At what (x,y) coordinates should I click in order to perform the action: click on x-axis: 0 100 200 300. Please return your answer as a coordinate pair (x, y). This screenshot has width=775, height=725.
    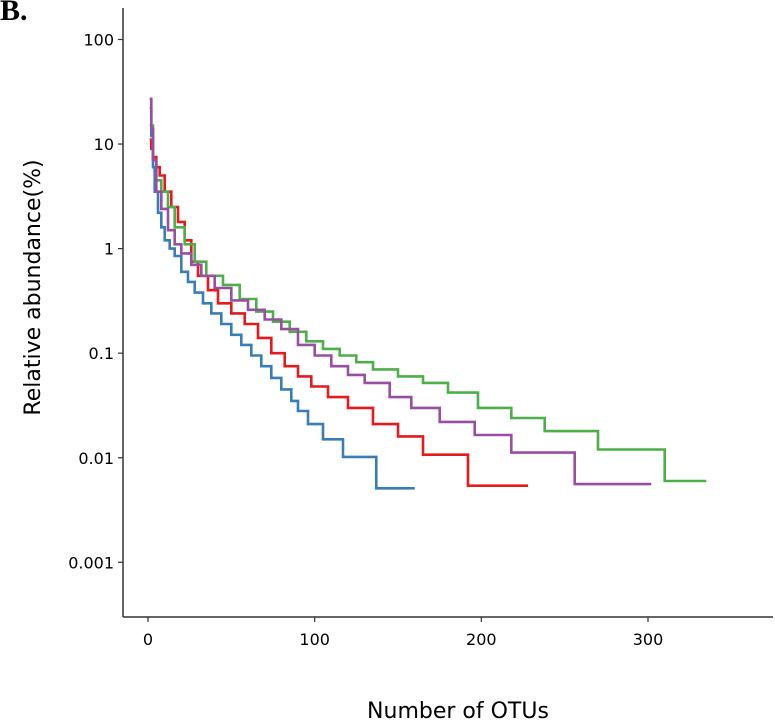
    Looking at the image, I should click on (403, 633).